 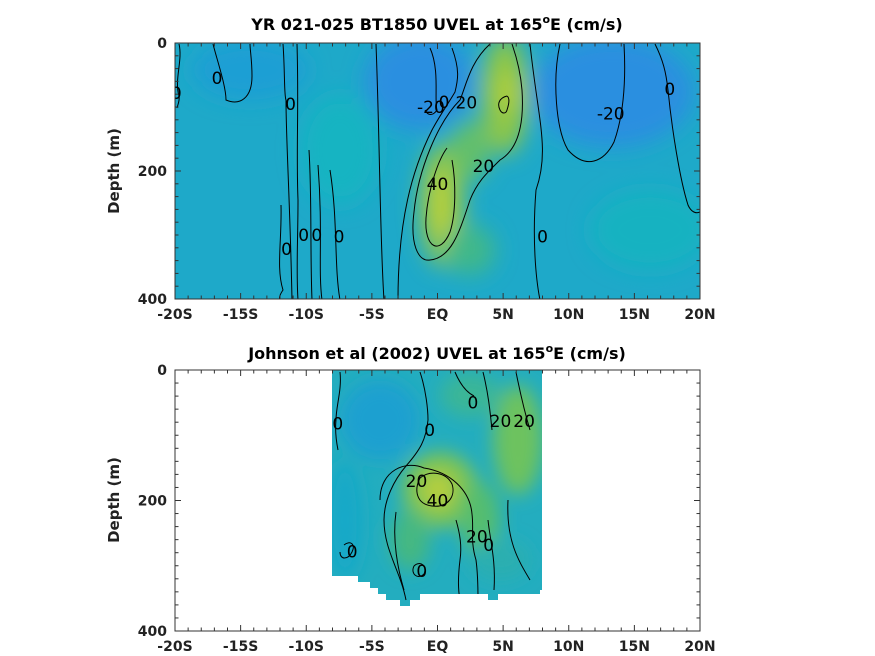 I want to click on bottom-contours, so click(x=433, y=486).